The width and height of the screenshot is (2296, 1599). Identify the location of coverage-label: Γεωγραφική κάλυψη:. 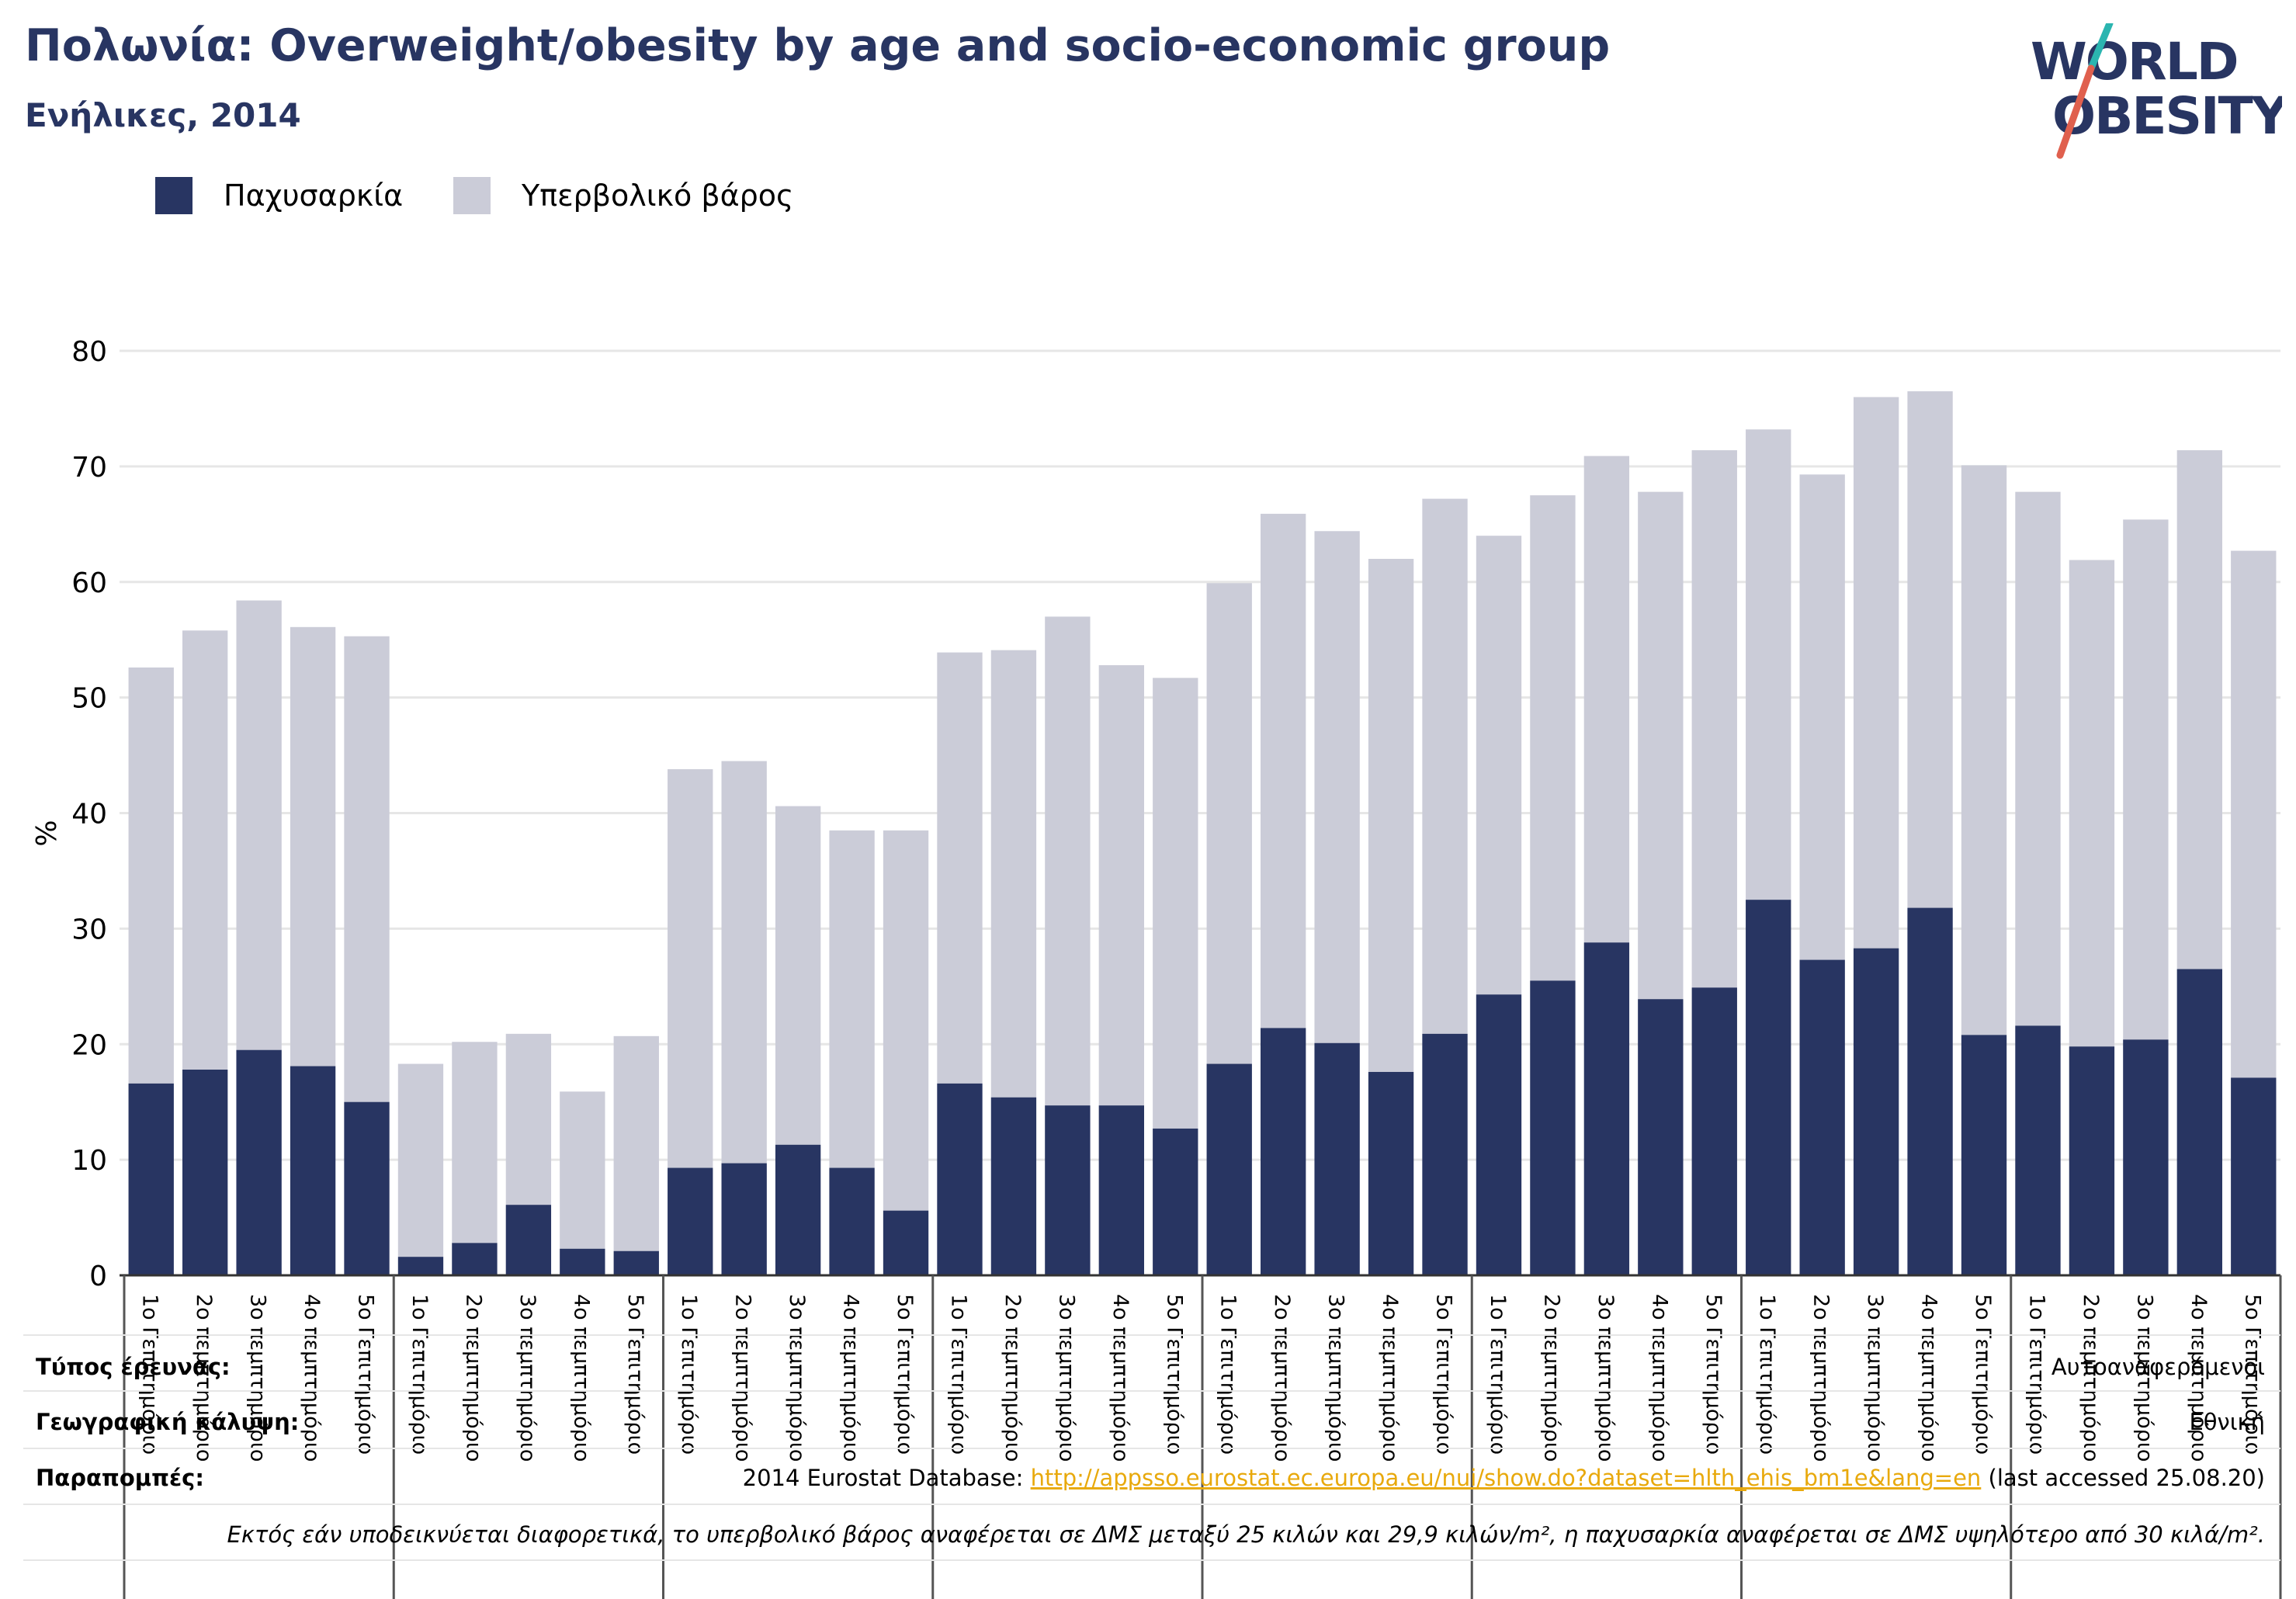
(167, 1422).